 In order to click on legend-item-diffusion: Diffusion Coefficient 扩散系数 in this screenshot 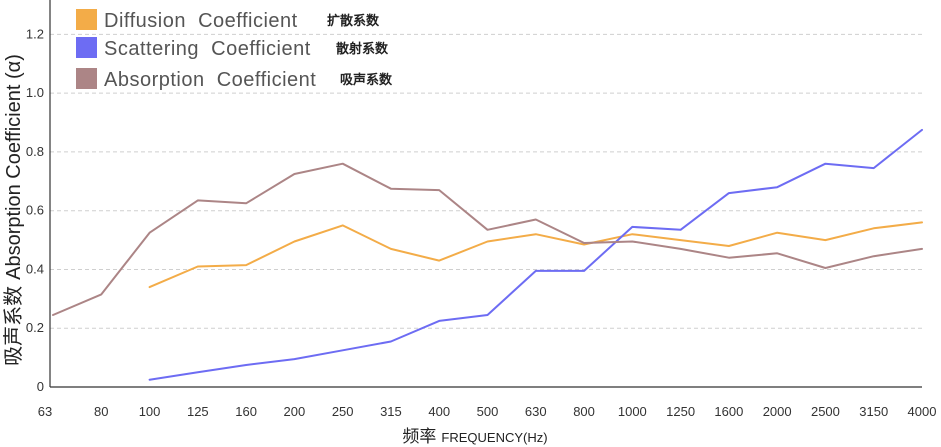, I will do `click(228, 20)`.